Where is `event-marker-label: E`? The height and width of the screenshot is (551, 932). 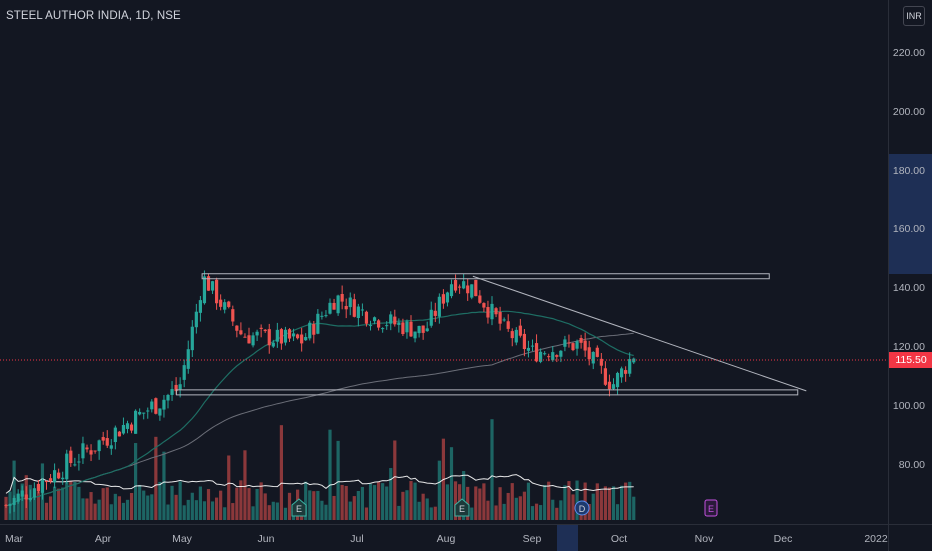 event-marker-label: E is located at coordinates (462, 509).